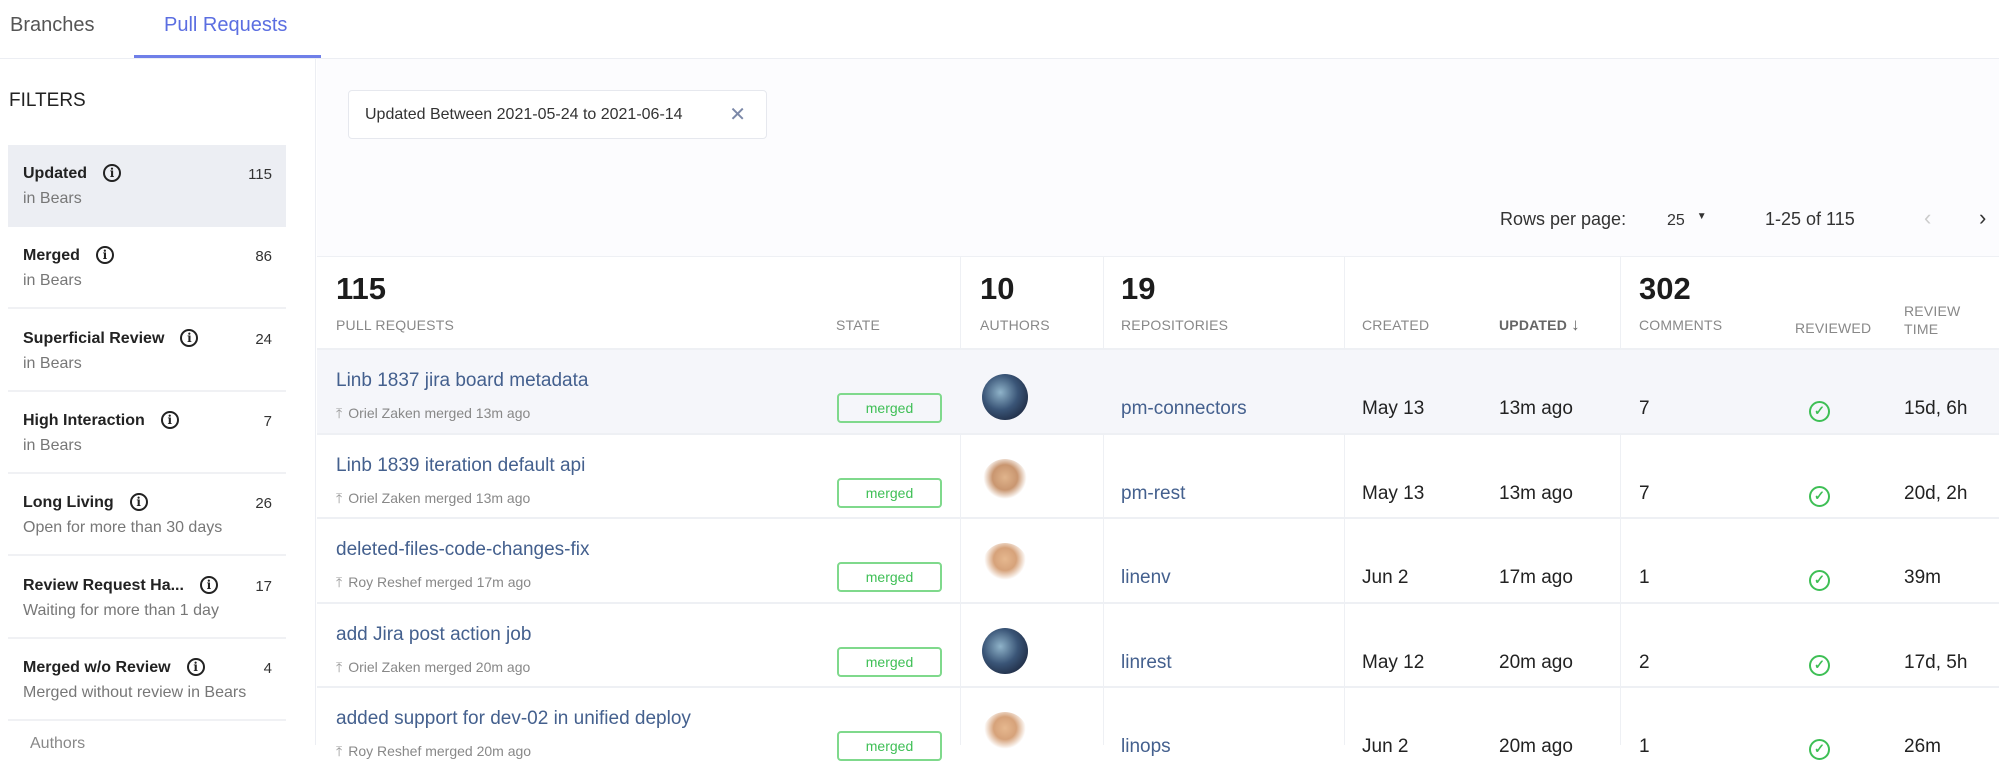  Describe the element at coordinates (433, 413) in the screenshot. I see `pr-merge-info: ⤒ Oriel Zaken merged 13m ago` at that location.